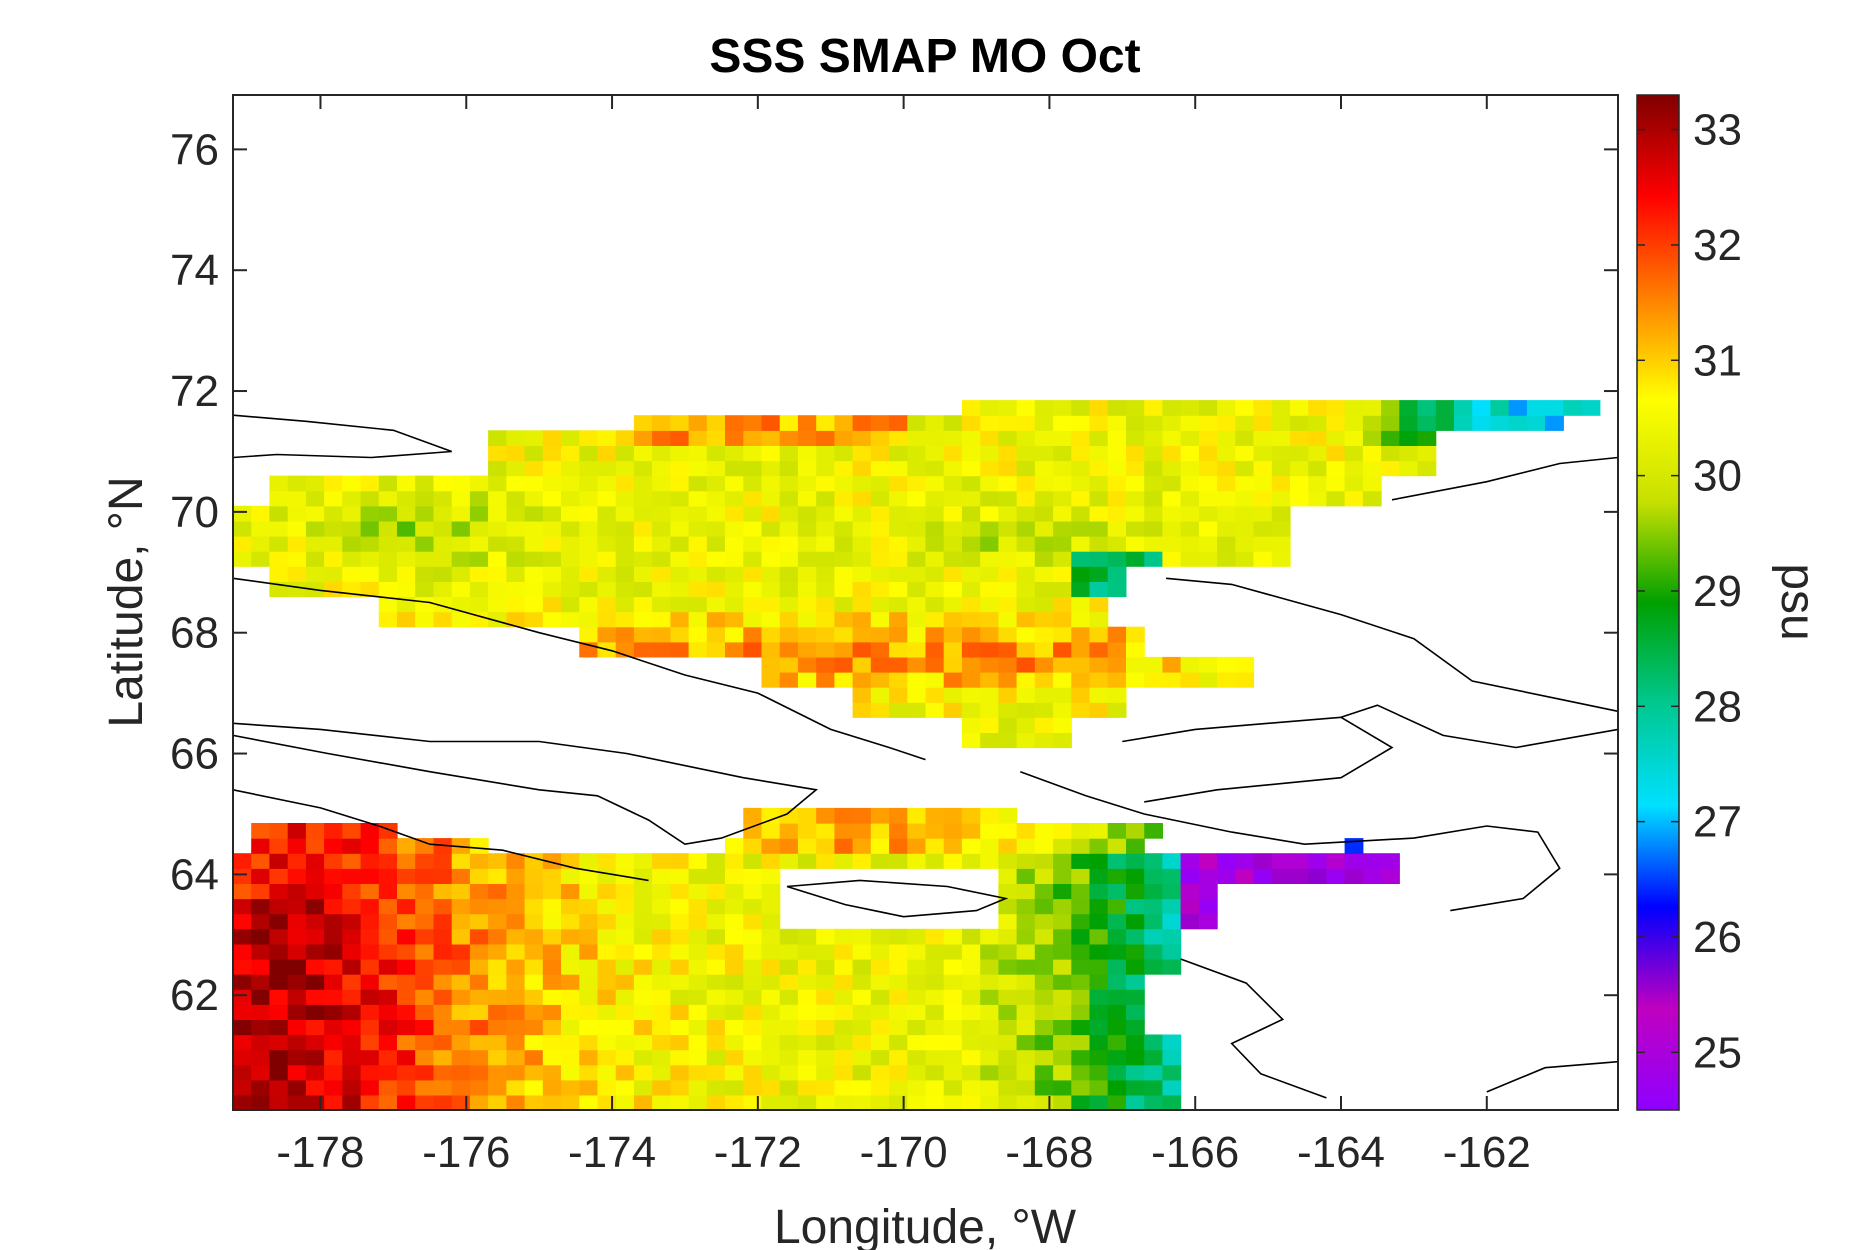  Describe the element at coordinates (1487, 1152) in the screenshot. I see `x-tick-label: -162` at that location.